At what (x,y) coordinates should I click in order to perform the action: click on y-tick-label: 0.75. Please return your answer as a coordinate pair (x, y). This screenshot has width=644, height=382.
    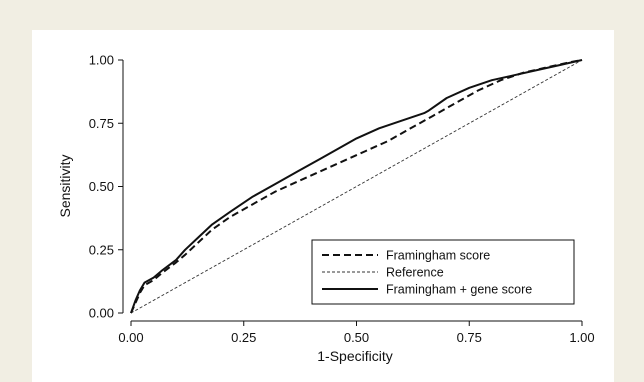
    Looking at the image, I should click on (101, 123).